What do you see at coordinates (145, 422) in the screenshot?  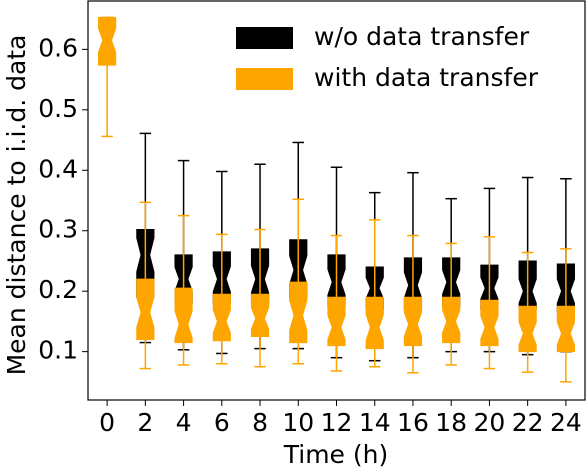 I see `x-tick-label: 2` at bounding box center [145, 422].